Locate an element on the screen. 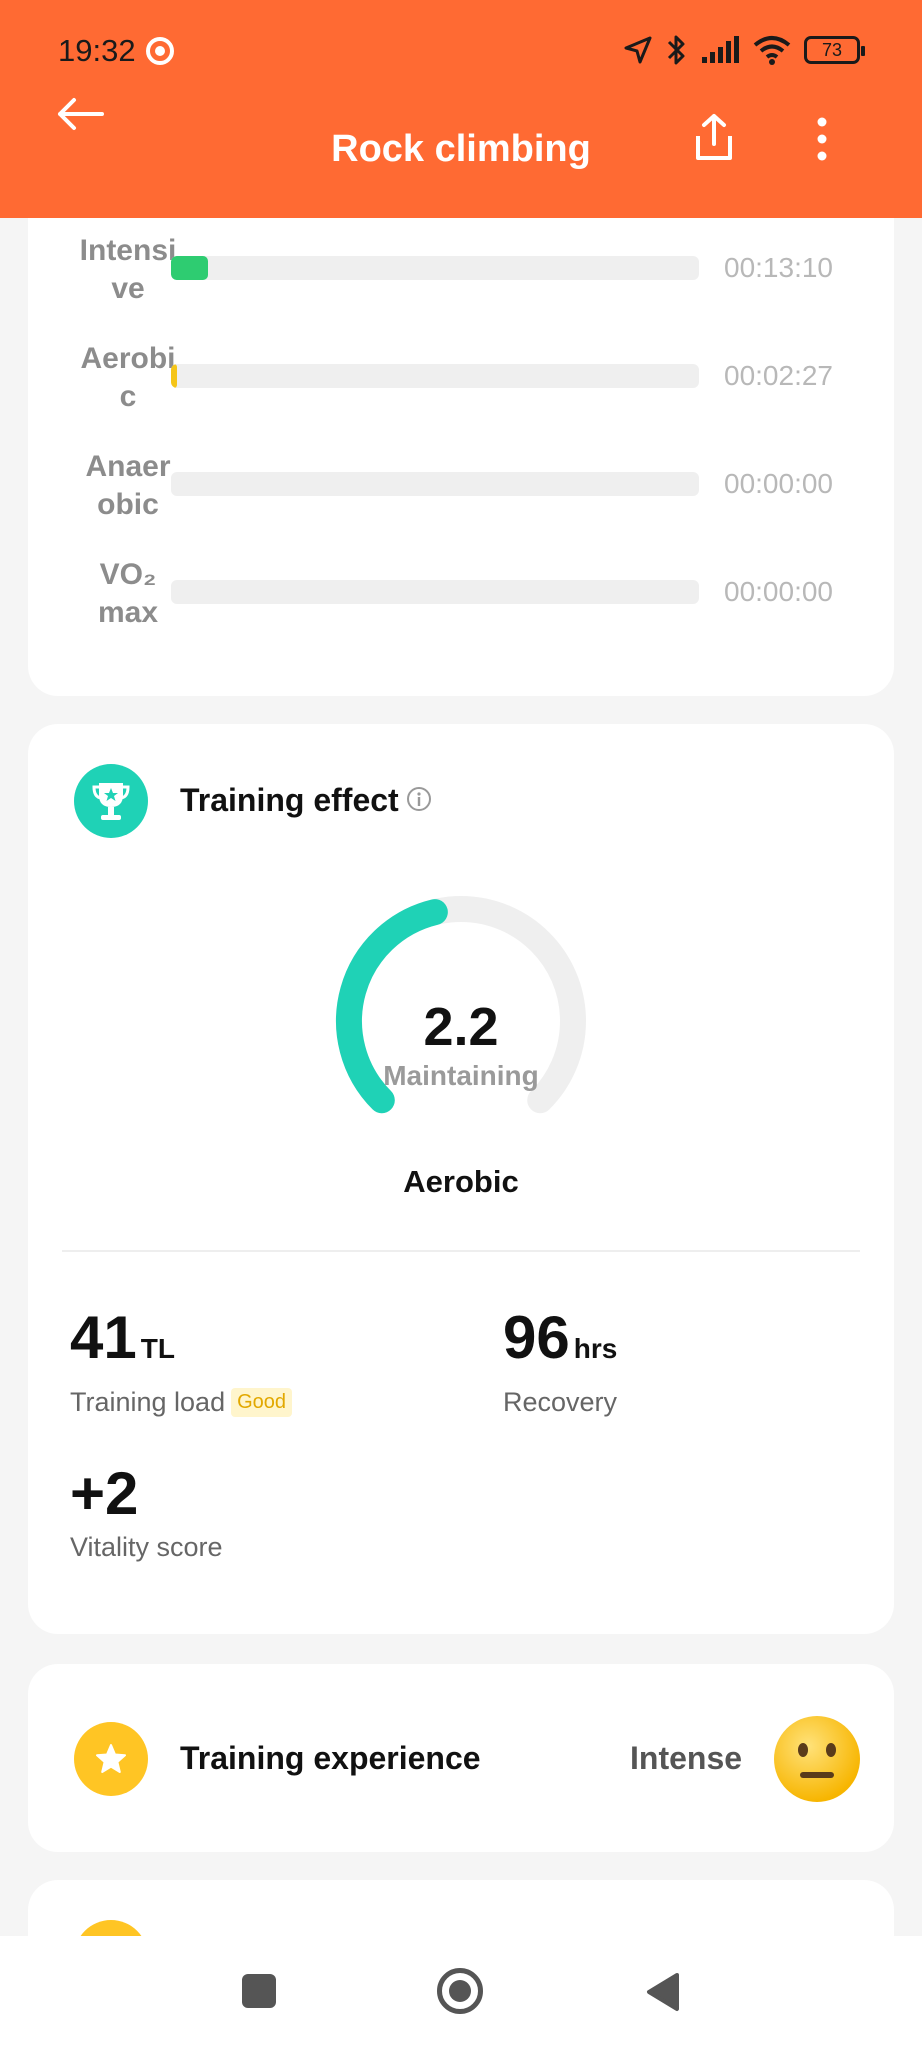  bluetooth-icon is located at coordinates (676, 50).